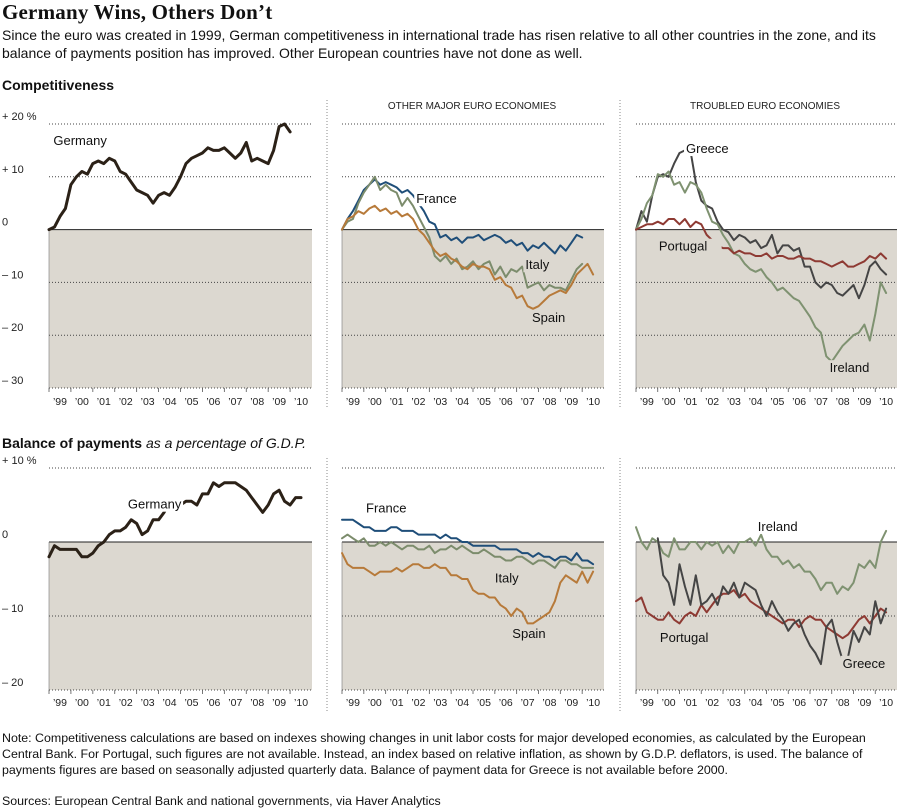 This screenshot has height=812, width=900. What do you see at coordinates (528, 633) in the screenshot?
I see `series-label-spain: Spain` at bounding box center [528, 633].